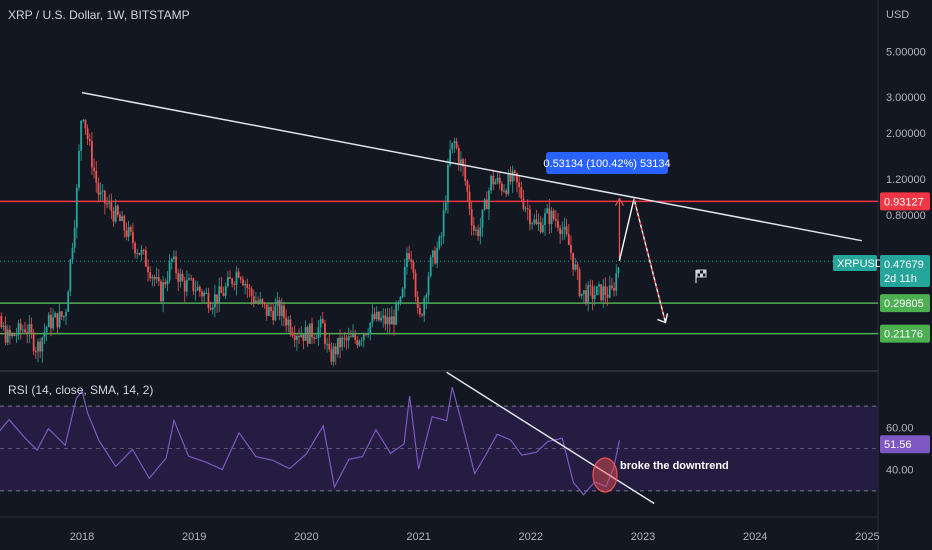 The image size is (932, 550). Describe the element at coordinates (905, 201) in the screenshot. I see `resistance-badge-bg` at that location.